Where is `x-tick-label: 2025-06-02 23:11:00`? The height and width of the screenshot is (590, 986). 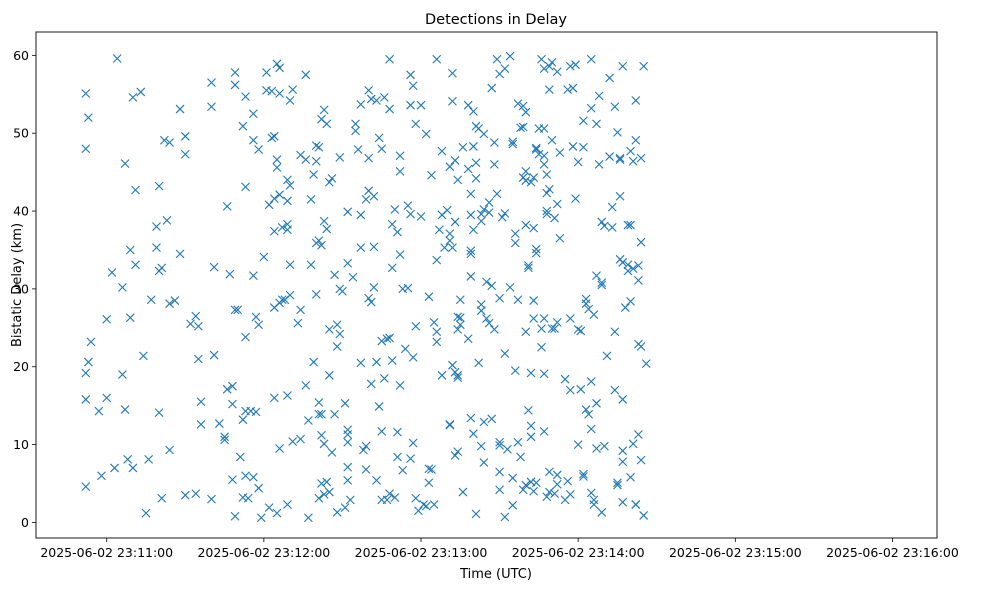 x-tick-label: 2025-06-02 23:11:00 is located at coordinates (106, 552).